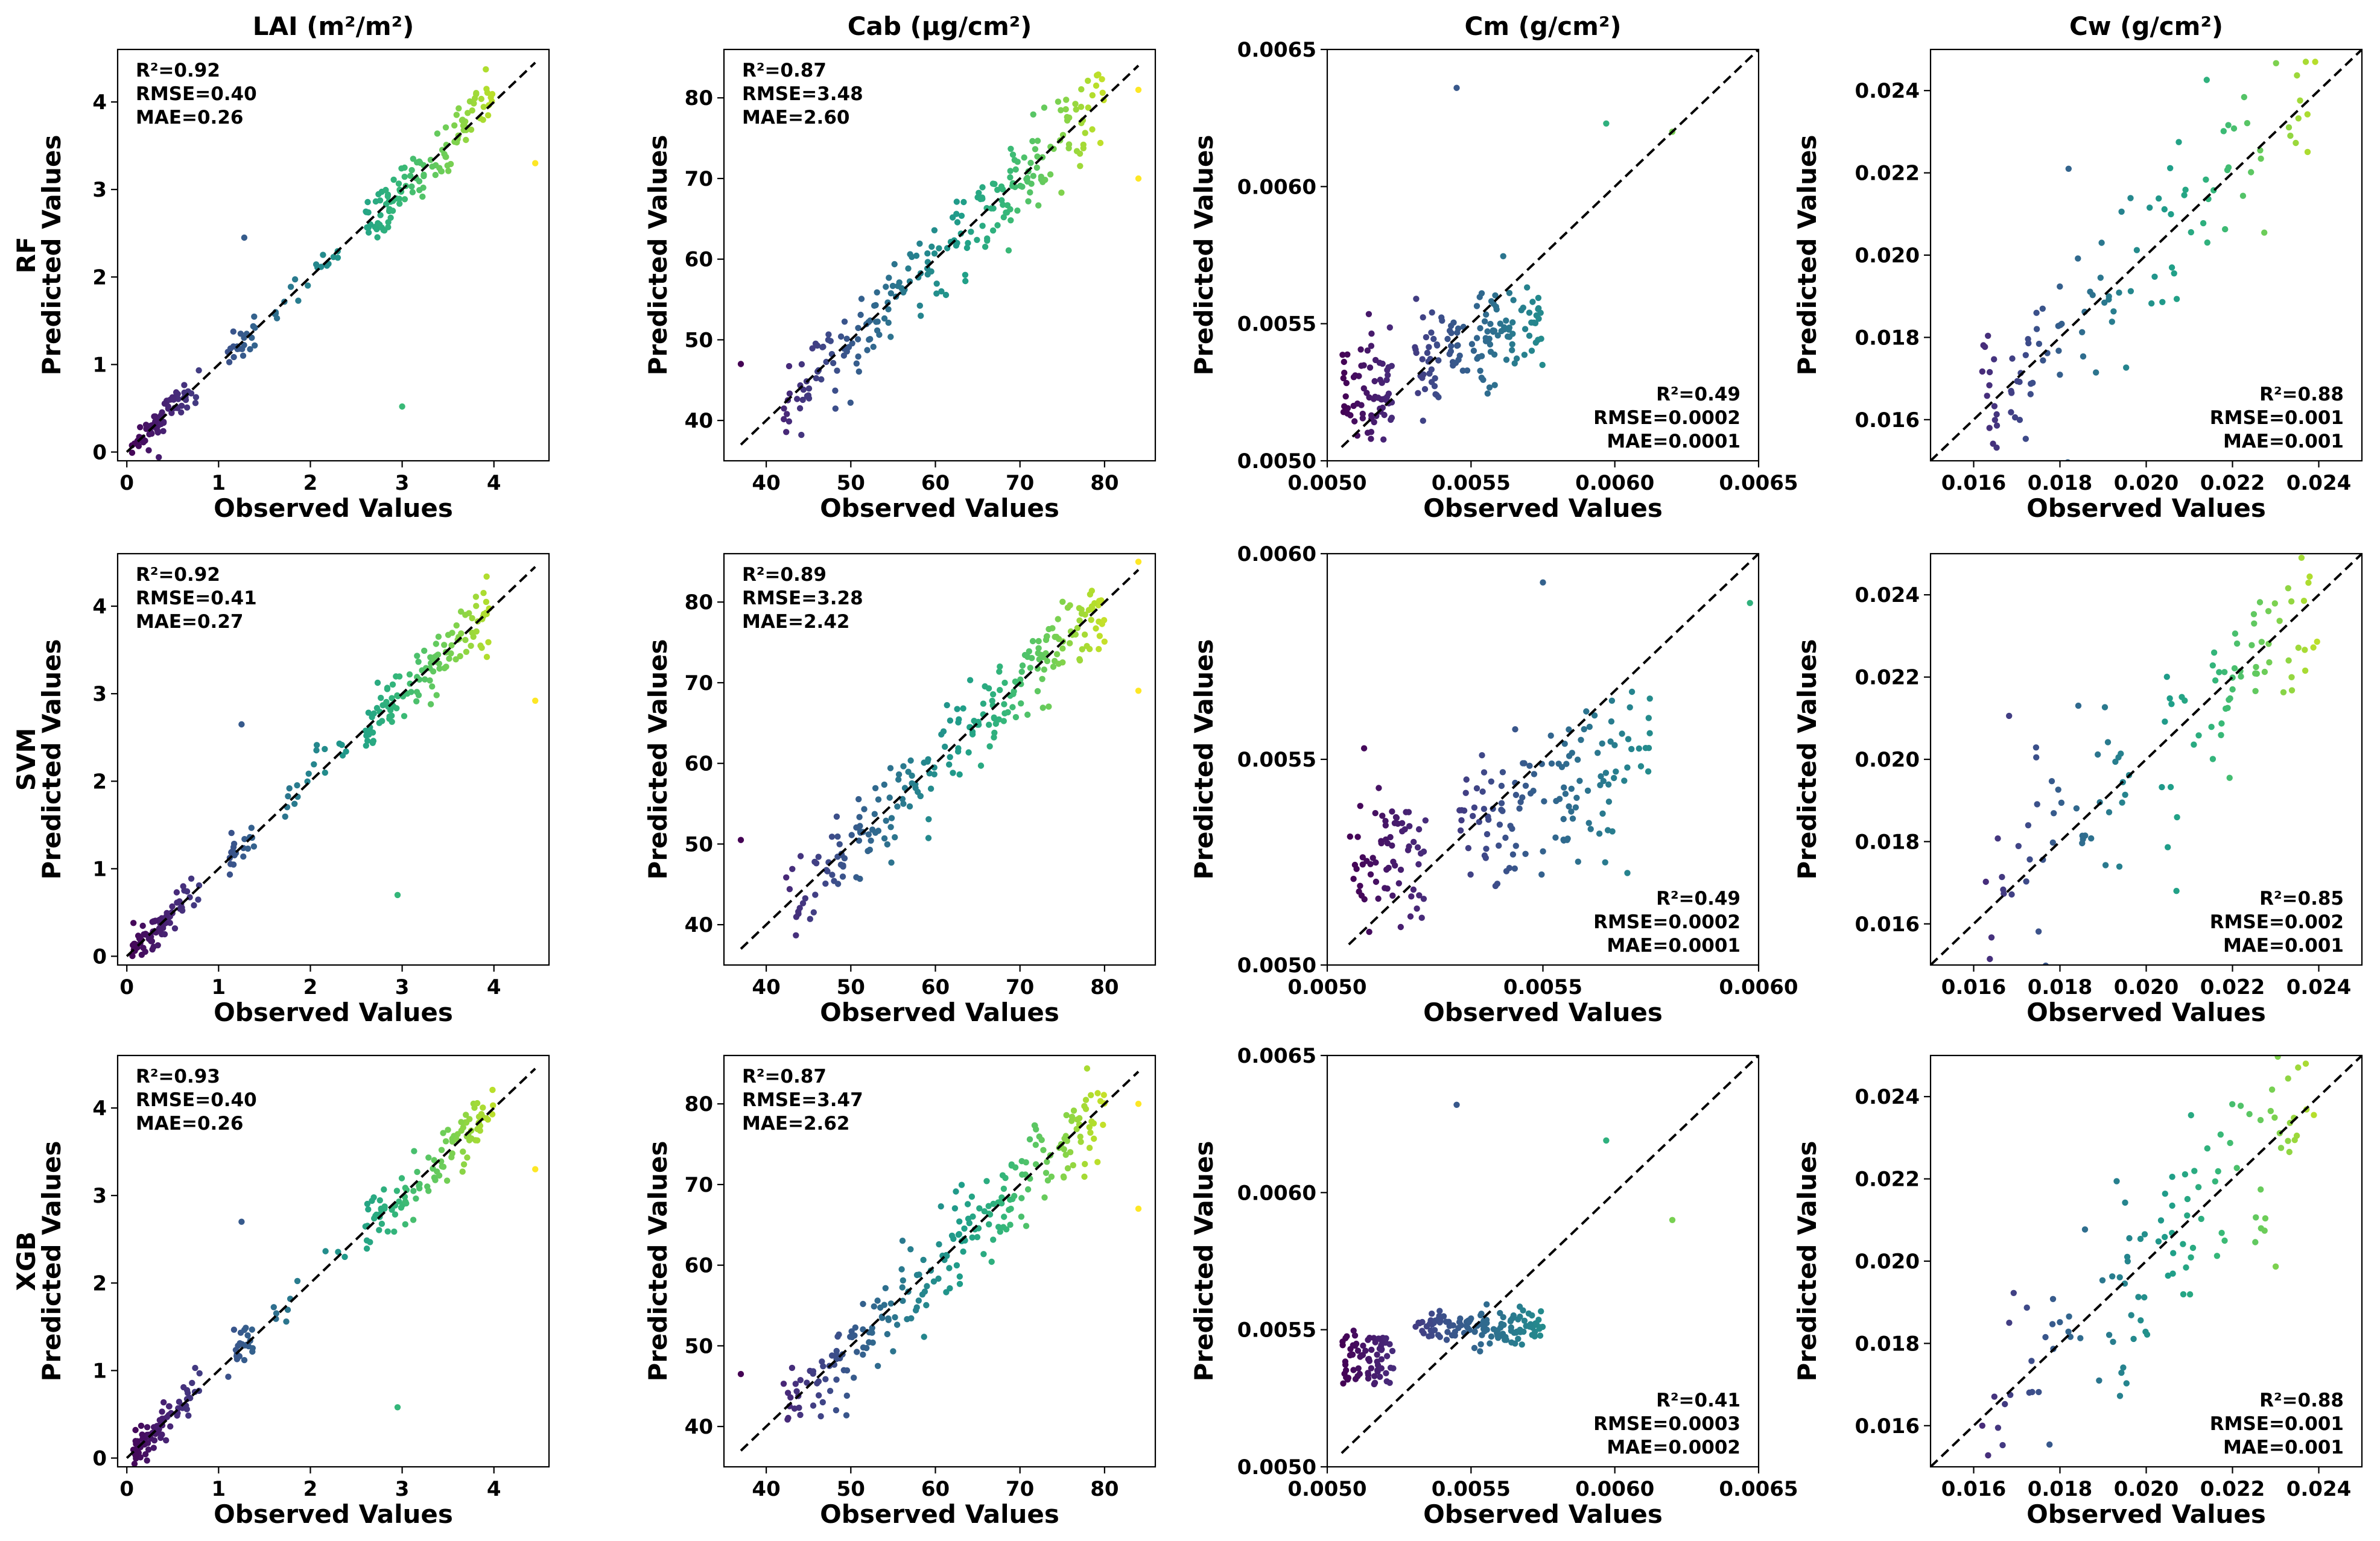 The width and height of the screenshot is (2380, 1541). I want to click on x-tick-label: 0.024, so click(2319, 483).